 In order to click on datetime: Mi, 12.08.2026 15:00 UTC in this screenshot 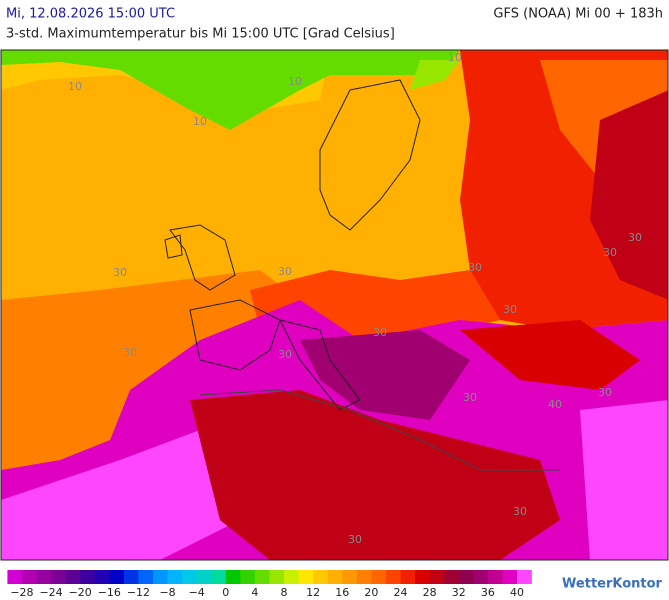, I will do `click(90, 14)`.